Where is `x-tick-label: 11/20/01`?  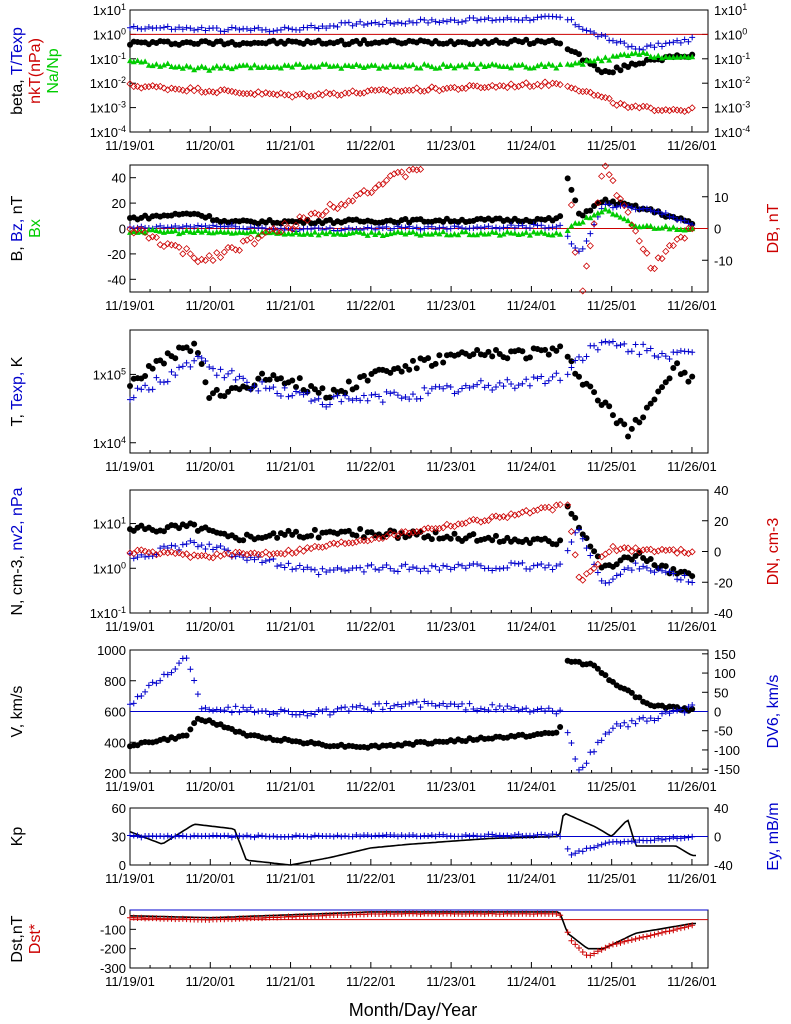
x-tick-label: 11/20/01 is located at coordinates (210, 878).